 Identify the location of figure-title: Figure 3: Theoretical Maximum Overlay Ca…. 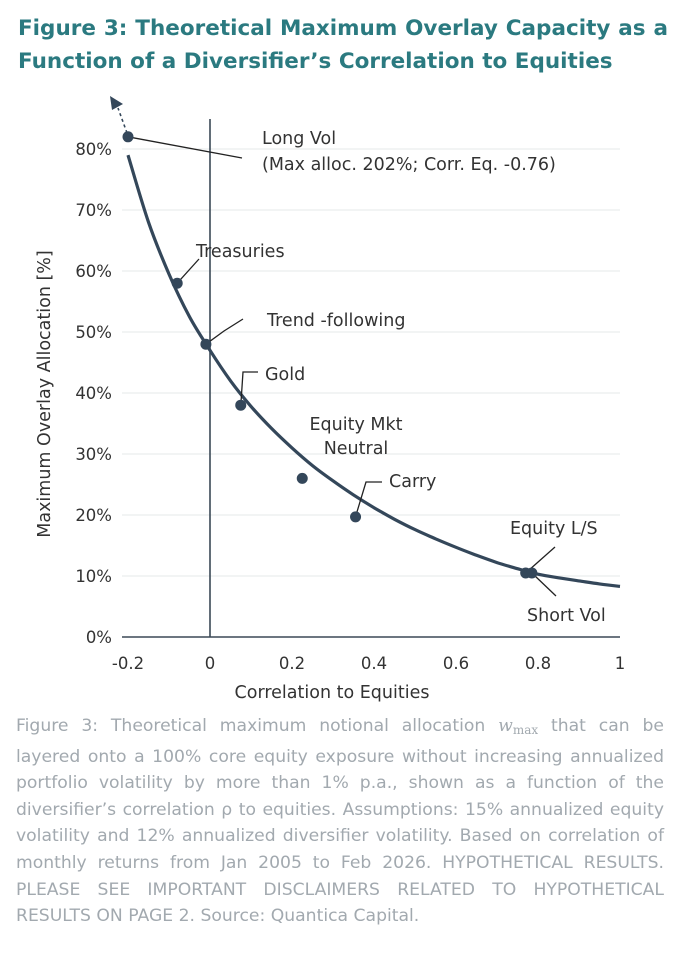
(343, 45).